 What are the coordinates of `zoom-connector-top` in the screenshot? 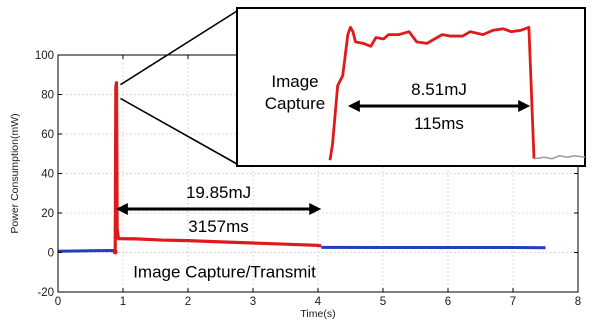 It's located at (179, 48).